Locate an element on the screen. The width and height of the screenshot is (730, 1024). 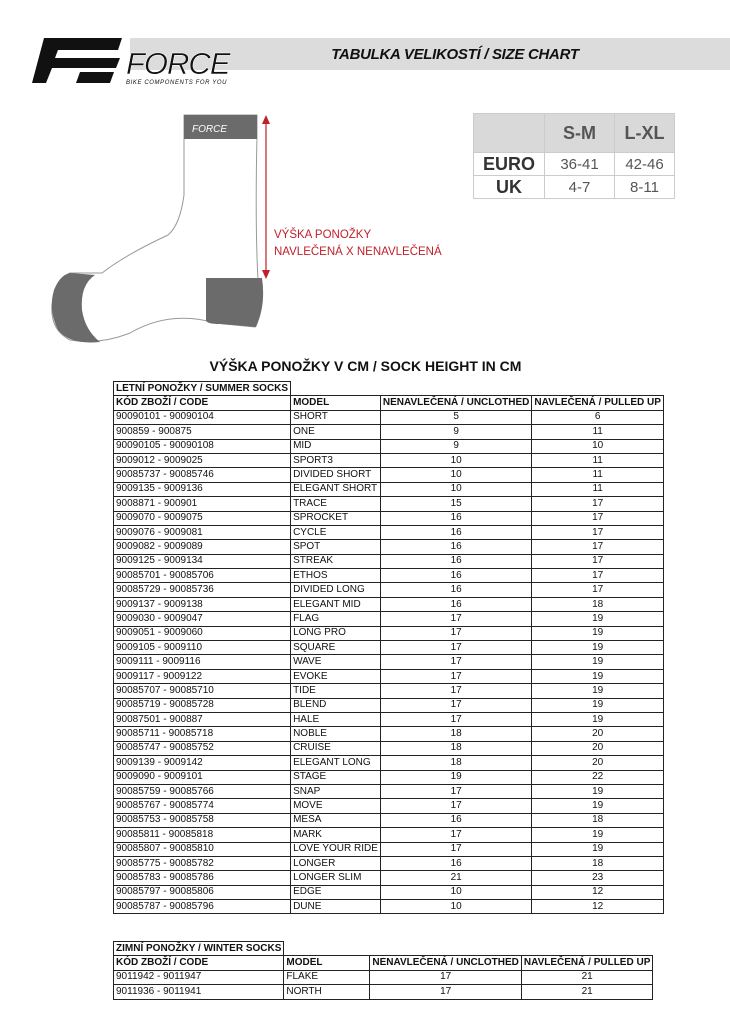
pulled-up-cell: 11 is located at coordinates (597, 432).